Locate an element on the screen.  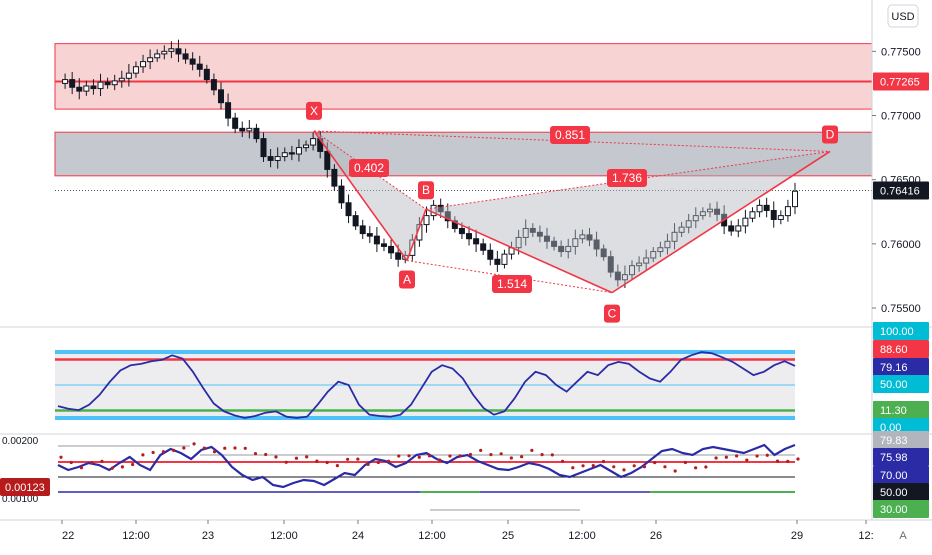
oscillator-2-level-tag-text: 30.00 is located at coordinates (894, 510).